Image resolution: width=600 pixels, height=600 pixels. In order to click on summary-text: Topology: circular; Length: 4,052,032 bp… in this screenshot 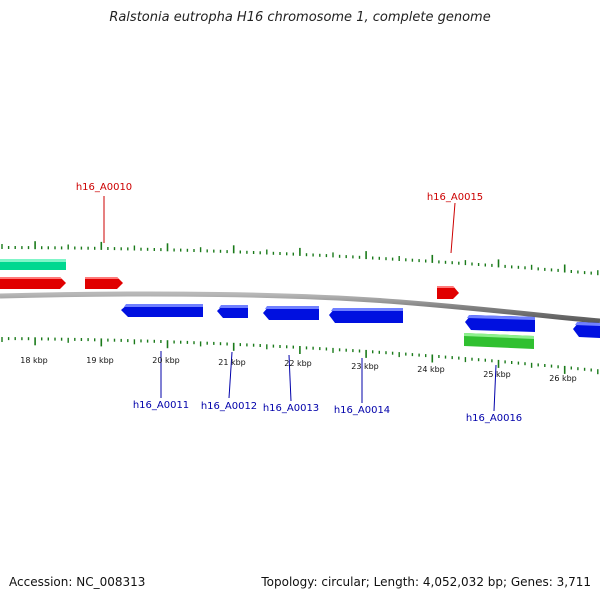, I will do `click(426, 582)`.